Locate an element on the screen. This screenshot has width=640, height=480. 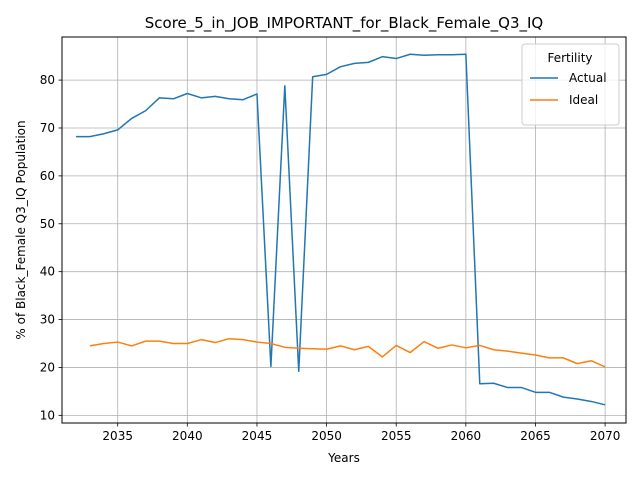
x-tick-label: 2040 is located at coordinates (187, 436).